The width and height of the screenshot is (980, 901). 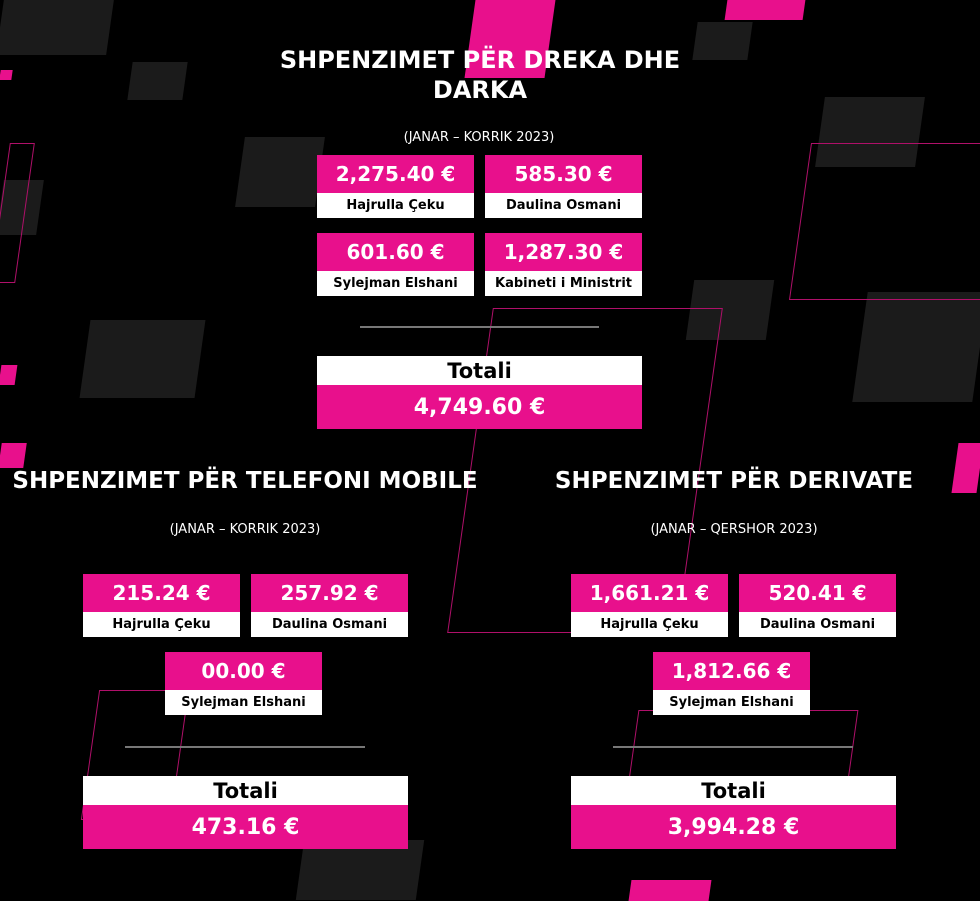 I want to click on lunch-card: 1,287.30 € Kabineti i Ministrit, so click(x=563, y=264).